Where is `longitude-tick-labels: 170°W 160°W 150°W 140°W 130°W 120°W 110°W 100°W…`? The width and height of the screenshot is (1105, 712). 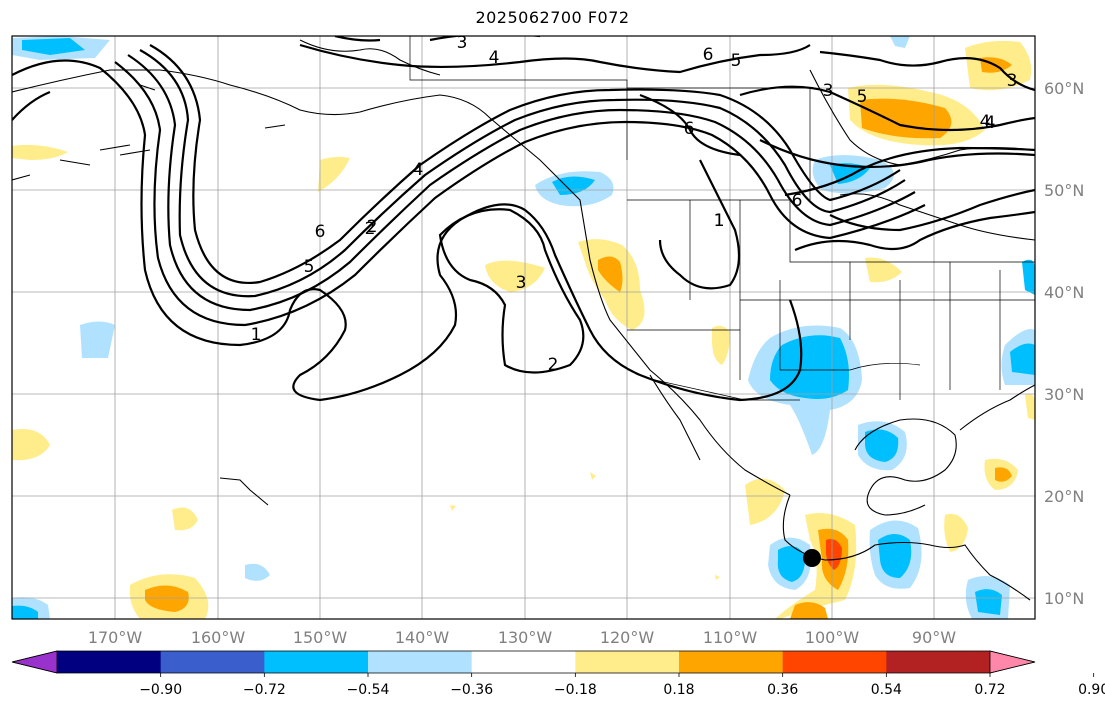
longitude-tick-labels: 170°W 160°W 150°W 140°W 130°W 120°W 110°W 100°W… is located at coordinates (522, 637).